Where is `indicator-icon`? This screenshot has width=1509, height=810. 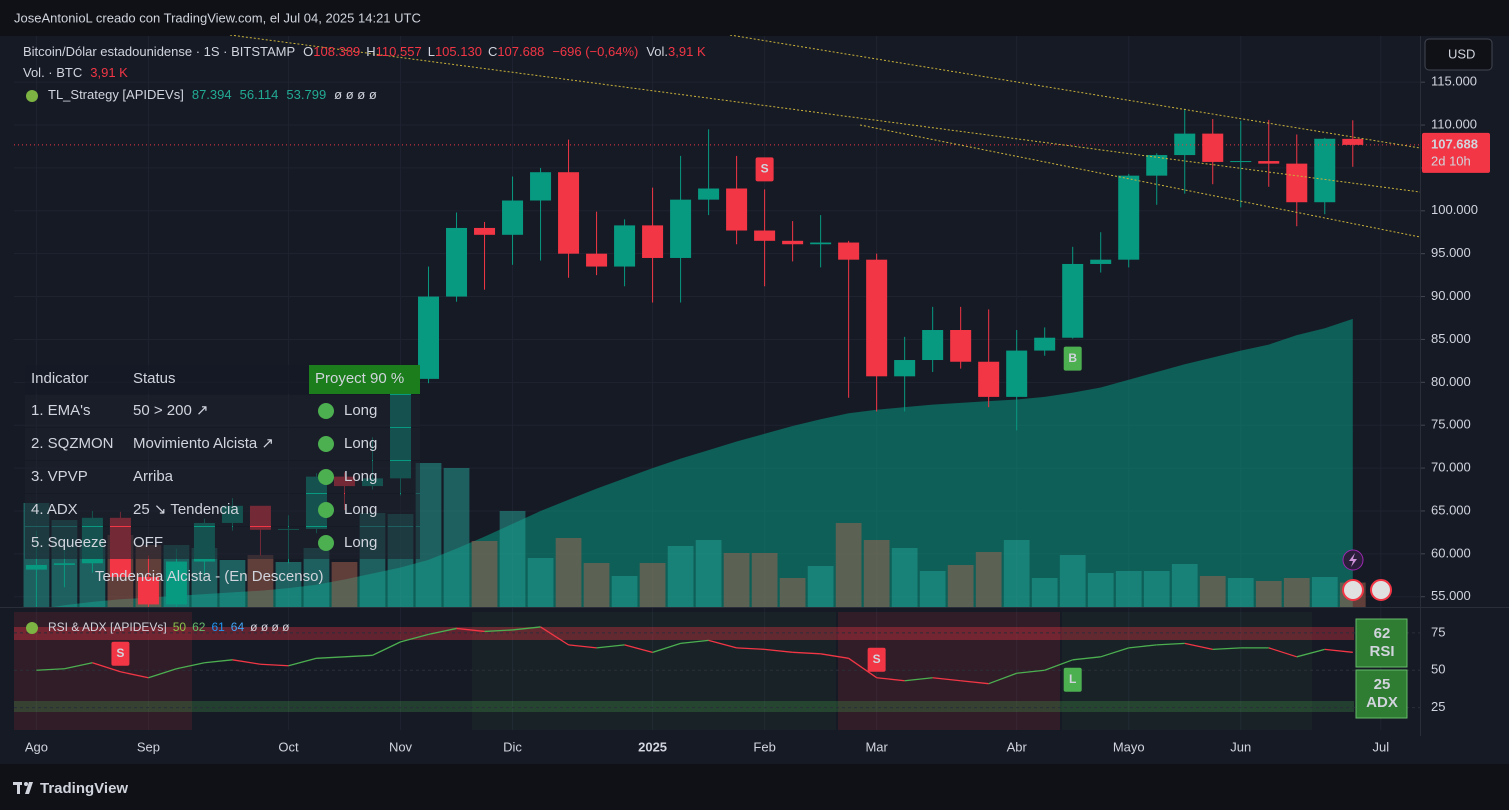
indicator-icon is located at coordinates (32, 96).